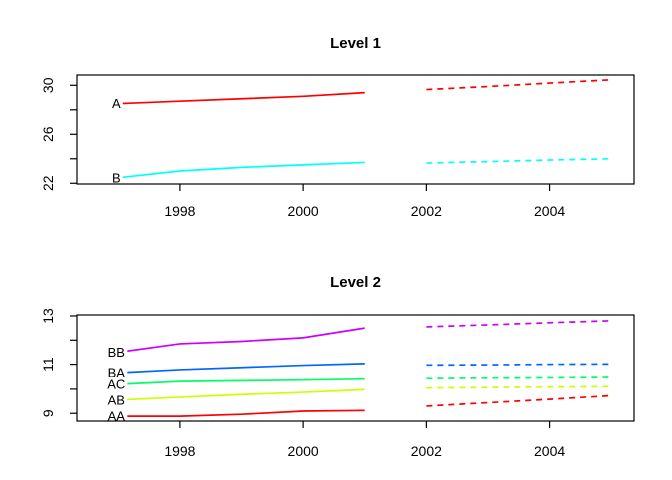 Image resolution: width=672 pixels, height=480 pixels. I want to click on series-BB: BB, so click(358, 339).